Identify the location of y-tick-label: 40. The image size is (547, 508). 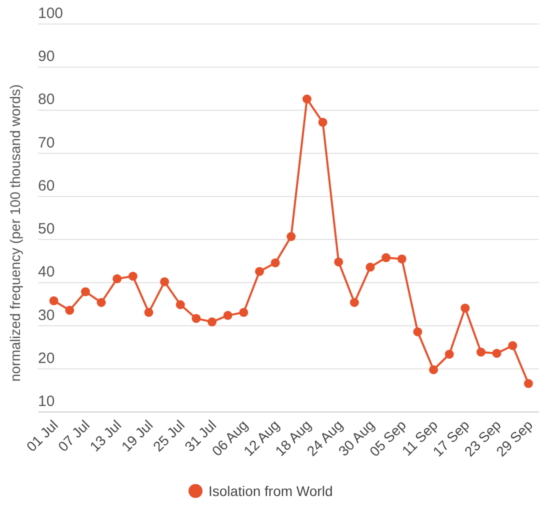
(46, 272).